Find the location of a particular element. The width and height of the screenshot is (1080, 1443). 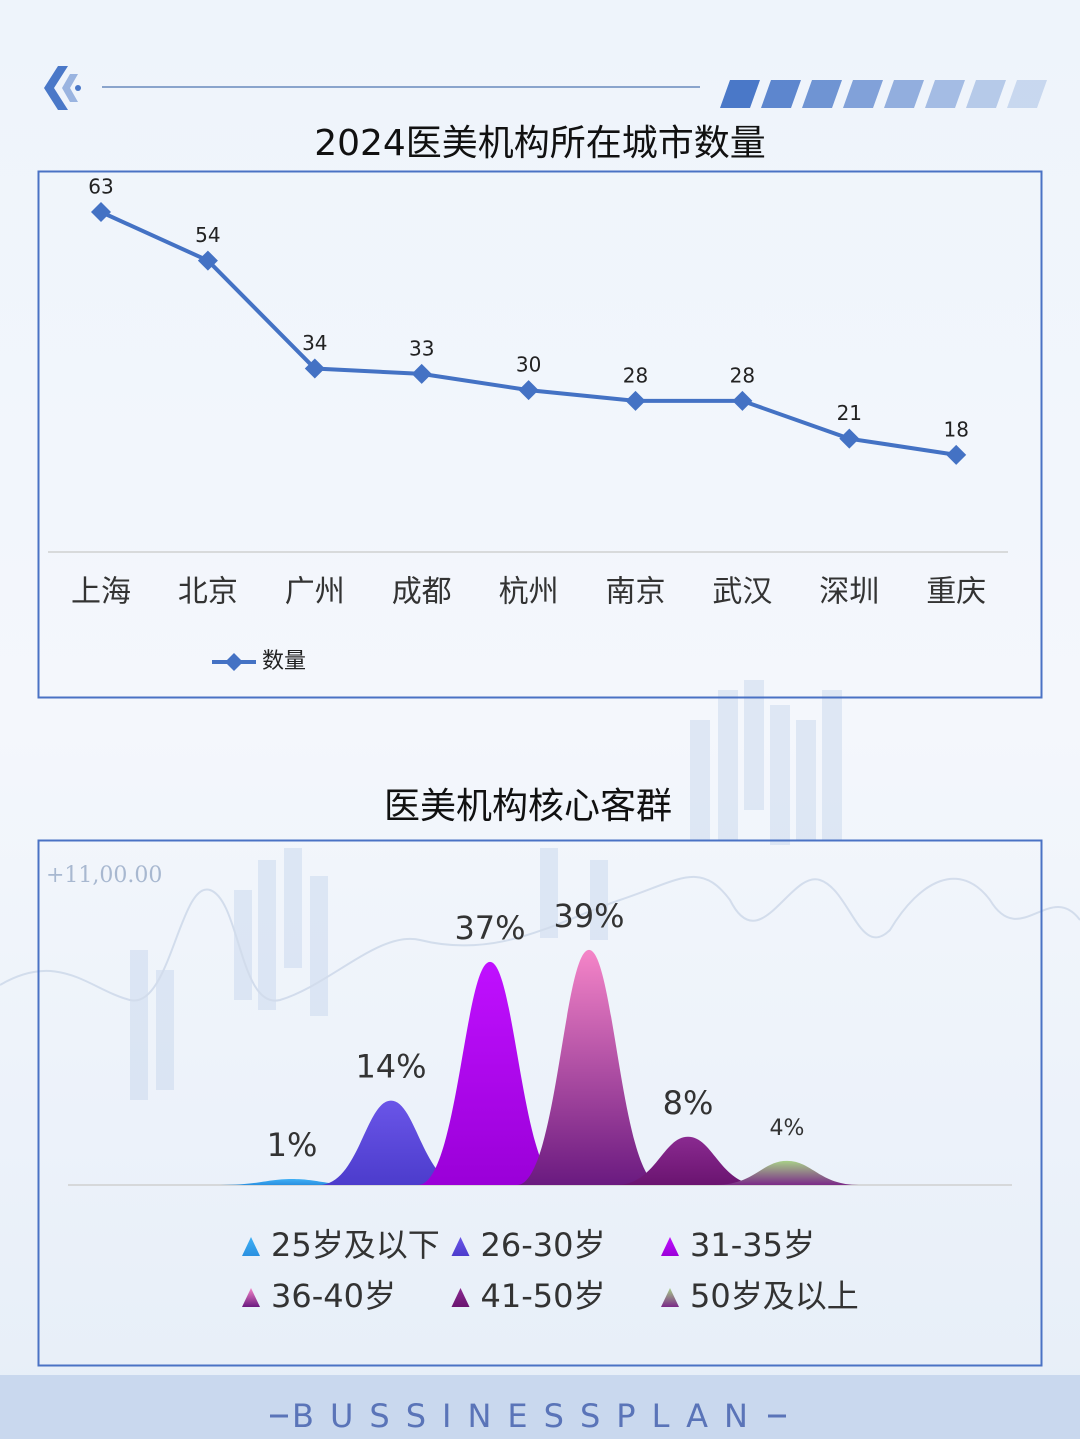

x-tick-label: 上海 is located at coordinates (101, 592).